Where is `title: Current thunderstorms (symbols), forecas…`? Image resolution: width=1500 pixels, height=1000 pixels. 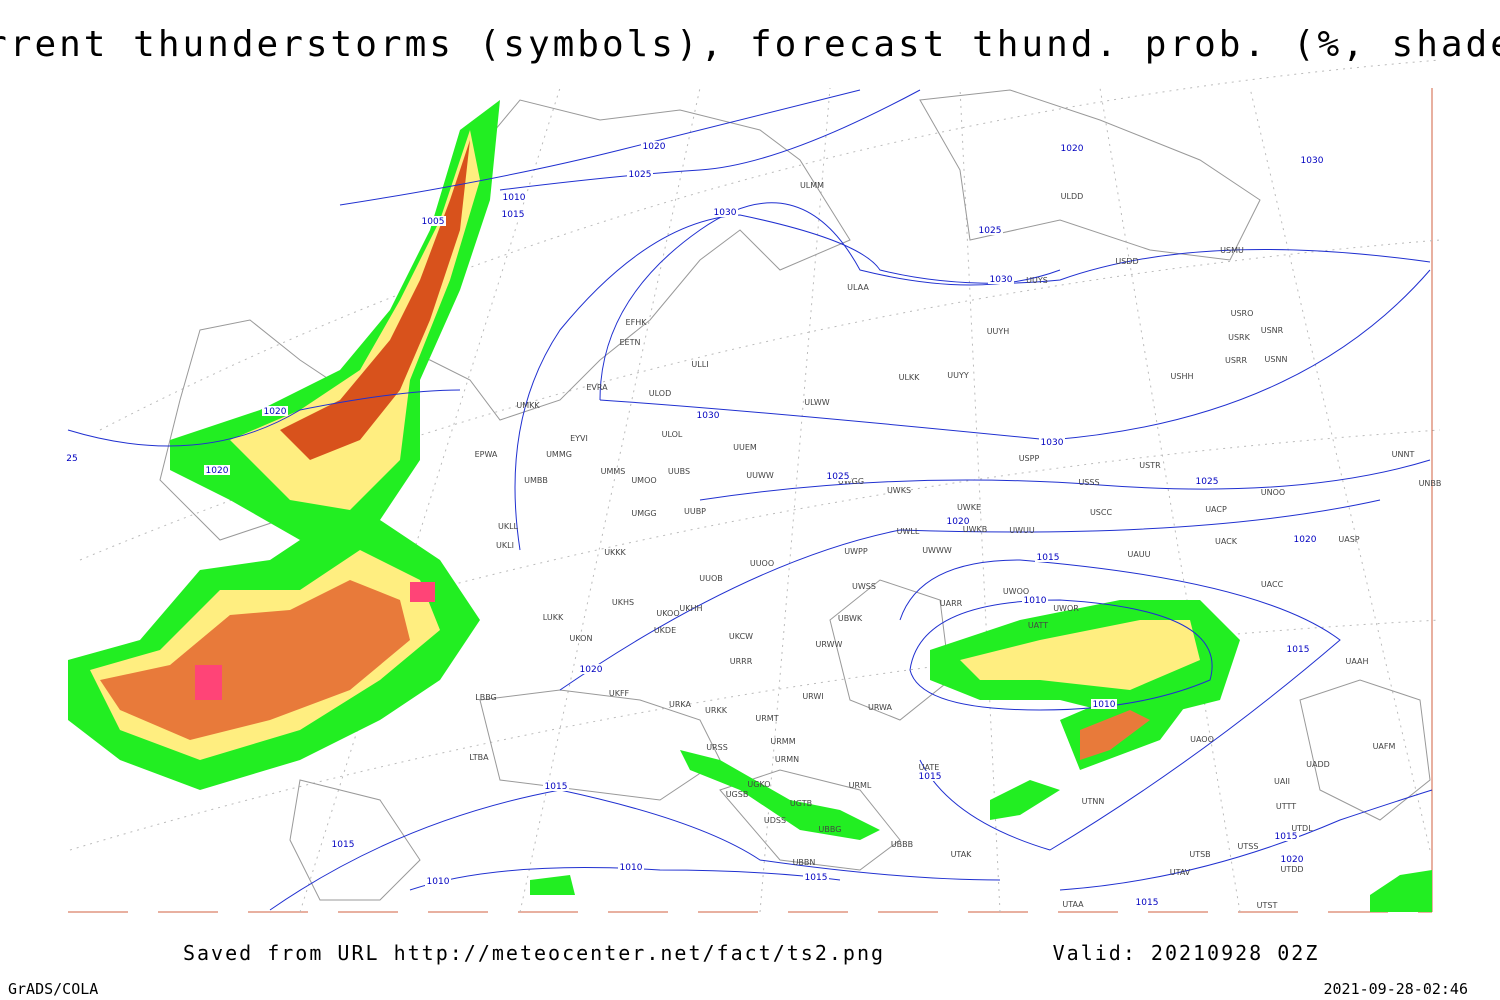
title: Current thunderstorms (symbols), forecas… is located at coordinates (750, 44).